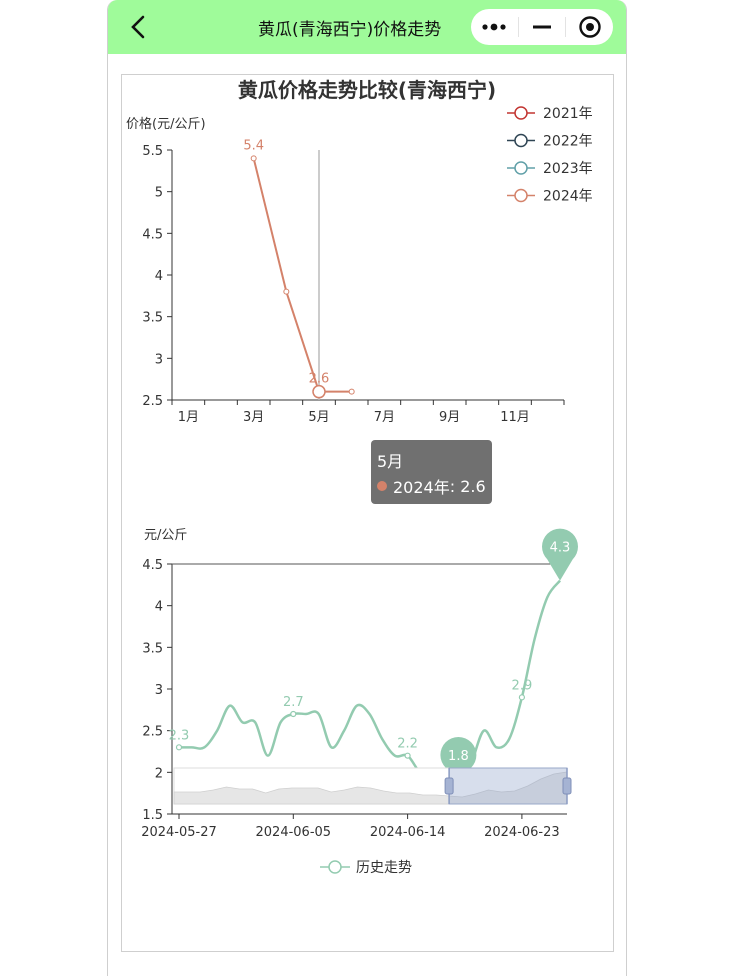 Image resolution: width=732 pixels, height=976 pixels. I want to click on zoom-handle-end, so click(567, 786).